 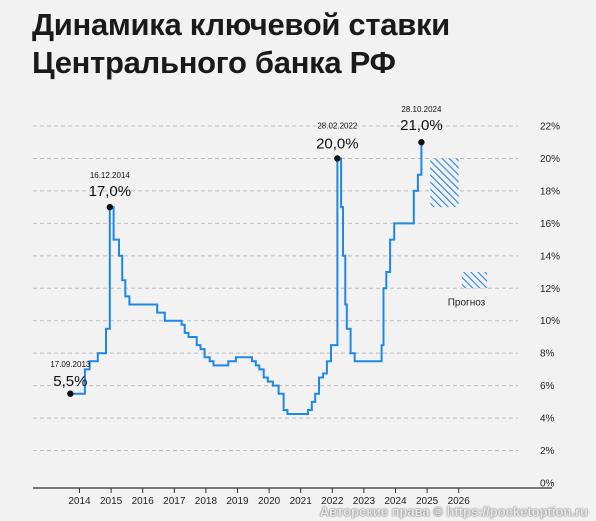 I want to click on x-tick-label: 2021, so click(x=301, y=501).